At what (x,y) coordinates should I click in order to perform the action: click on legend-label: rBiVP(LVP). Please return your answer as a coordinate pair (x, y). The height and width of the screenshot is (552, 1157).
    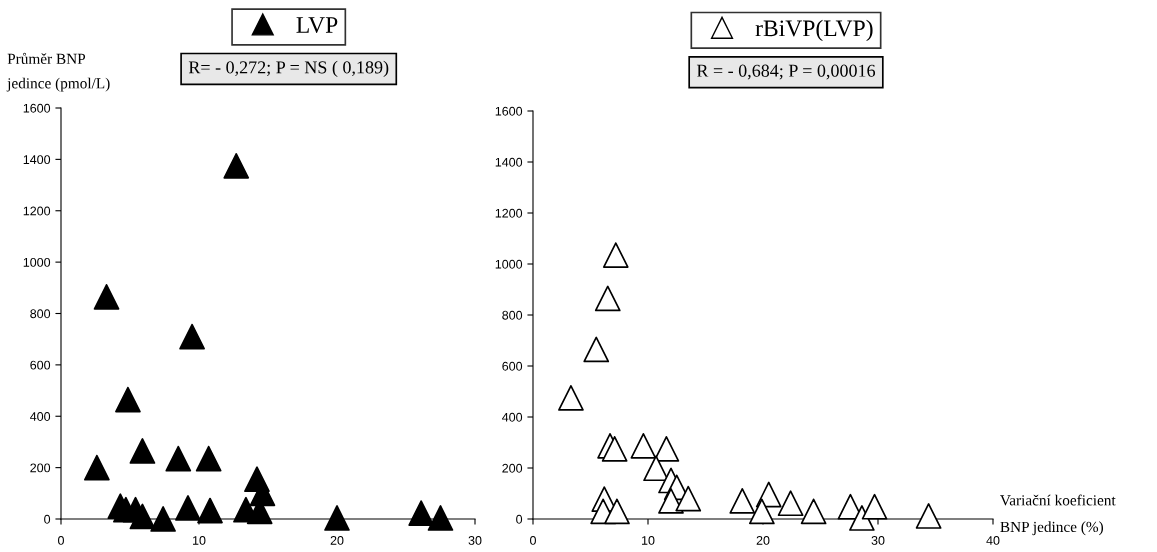
    Looking at the image, I should click on (814, 30).